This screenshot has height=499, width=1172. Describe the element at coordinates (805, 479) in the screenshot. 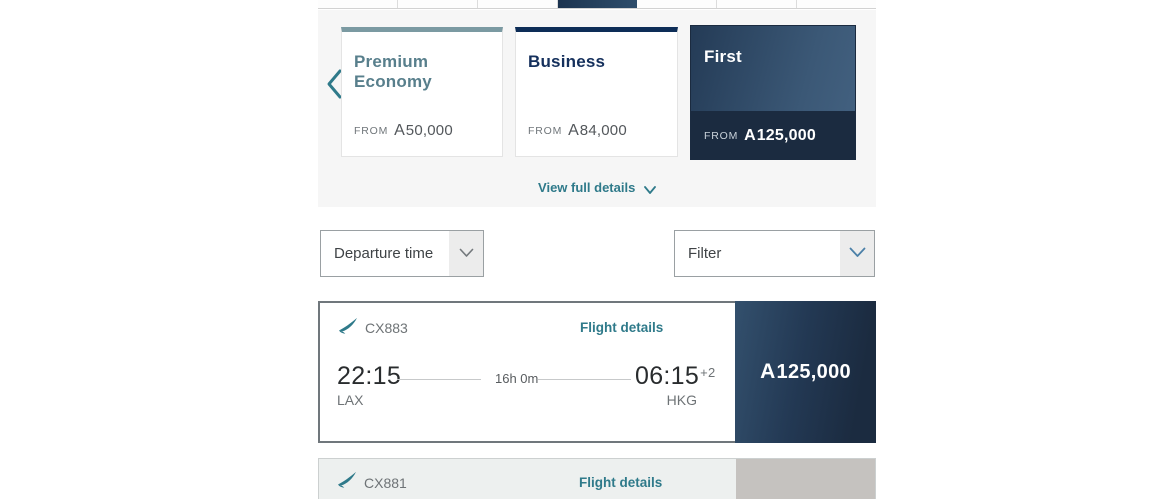

I see `flight-price-panel-disabled` at that location.